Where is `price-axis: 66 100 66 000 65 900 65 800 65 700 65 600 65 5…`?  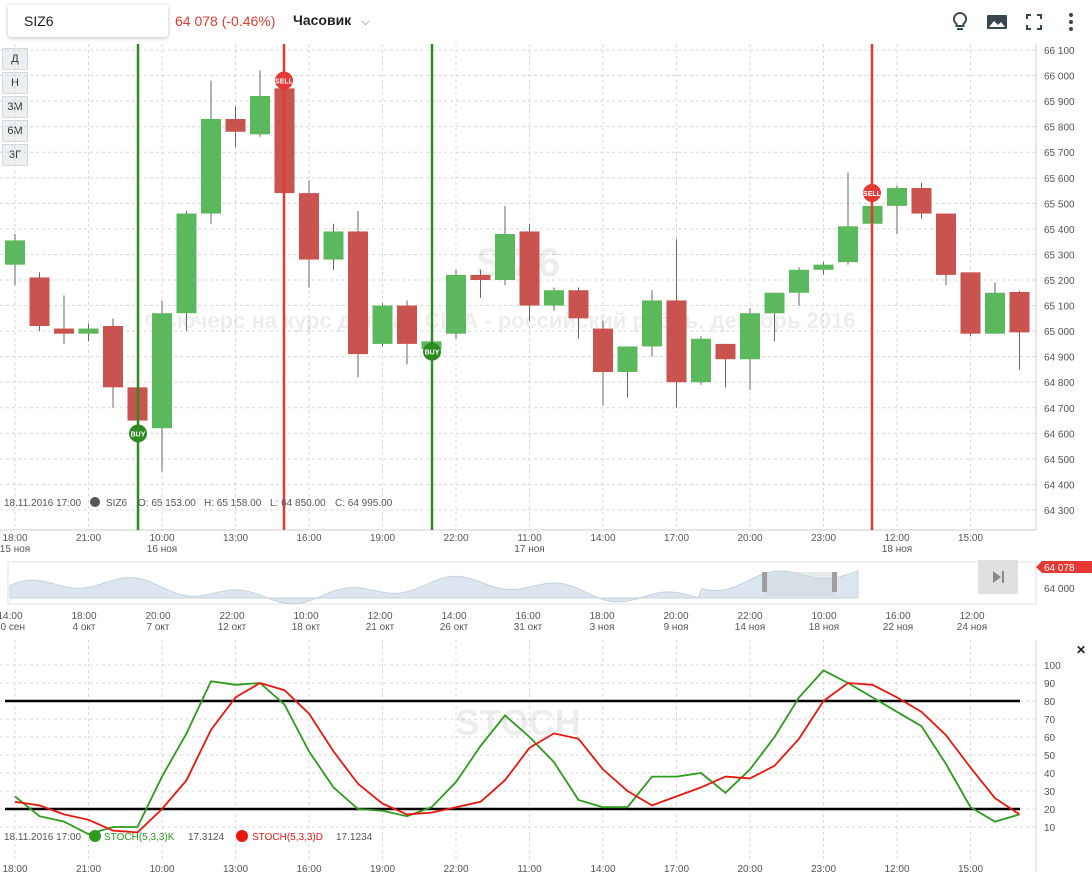
price-axis: 66 100 66 000 65 900 65 800 65 700 65 600 65 5… is located at coordinates (1059, 281).